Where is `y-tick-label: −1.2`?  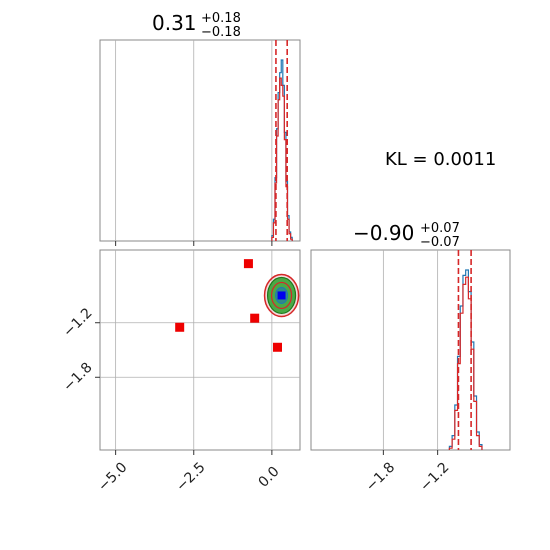
y-tick-label: −1.2 is located at coordinates (77, 322).